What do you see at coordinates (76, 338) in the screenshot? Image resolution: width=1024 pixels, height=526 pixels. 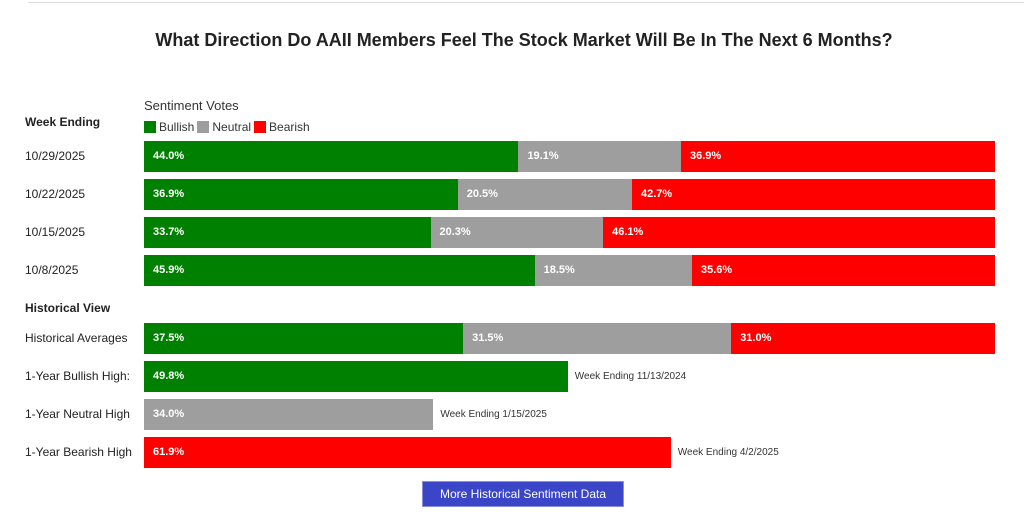 I see `row-label: Historical Averages` at bounding box center [76, 338].